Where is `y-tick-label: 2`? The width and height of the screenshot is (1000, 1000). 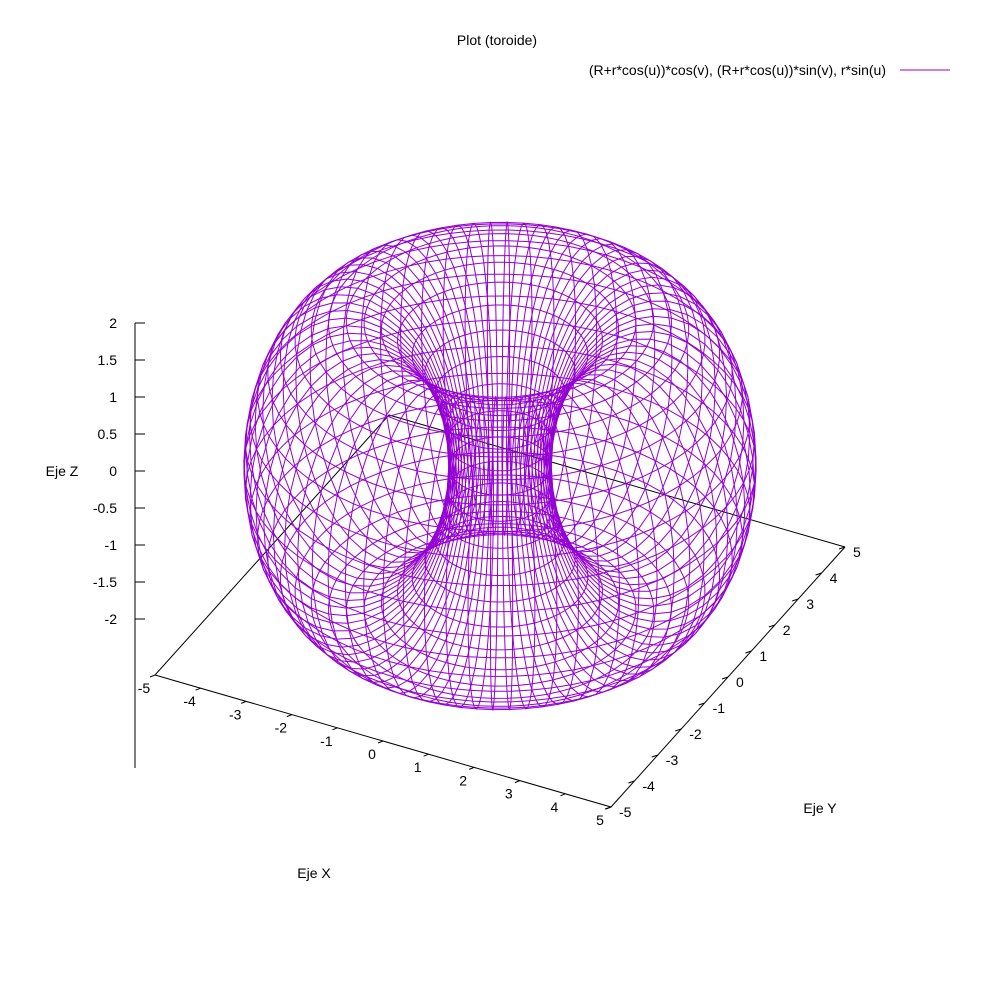
y-tick-label: 2 is located at coordinates (787, 630).